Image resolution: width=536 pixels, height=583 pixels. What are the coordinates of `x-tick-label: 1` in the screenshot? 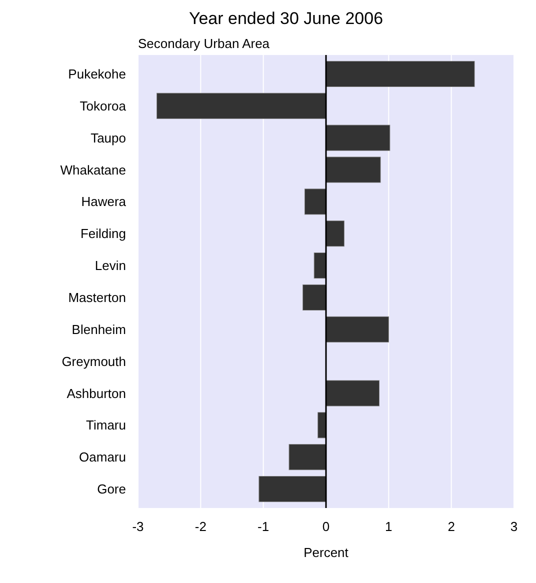 It's located at (388, 526).